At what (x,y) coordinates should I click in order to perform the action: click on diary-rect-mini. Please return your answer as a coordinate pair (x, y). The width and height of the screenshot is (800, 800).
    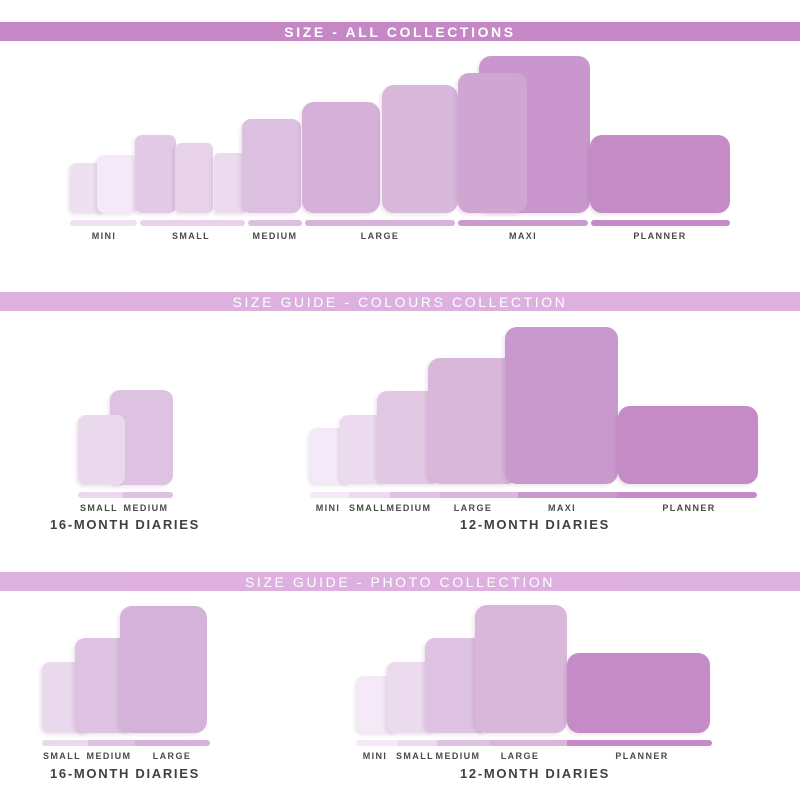
    Looking at the image, I should click on (117, 184).